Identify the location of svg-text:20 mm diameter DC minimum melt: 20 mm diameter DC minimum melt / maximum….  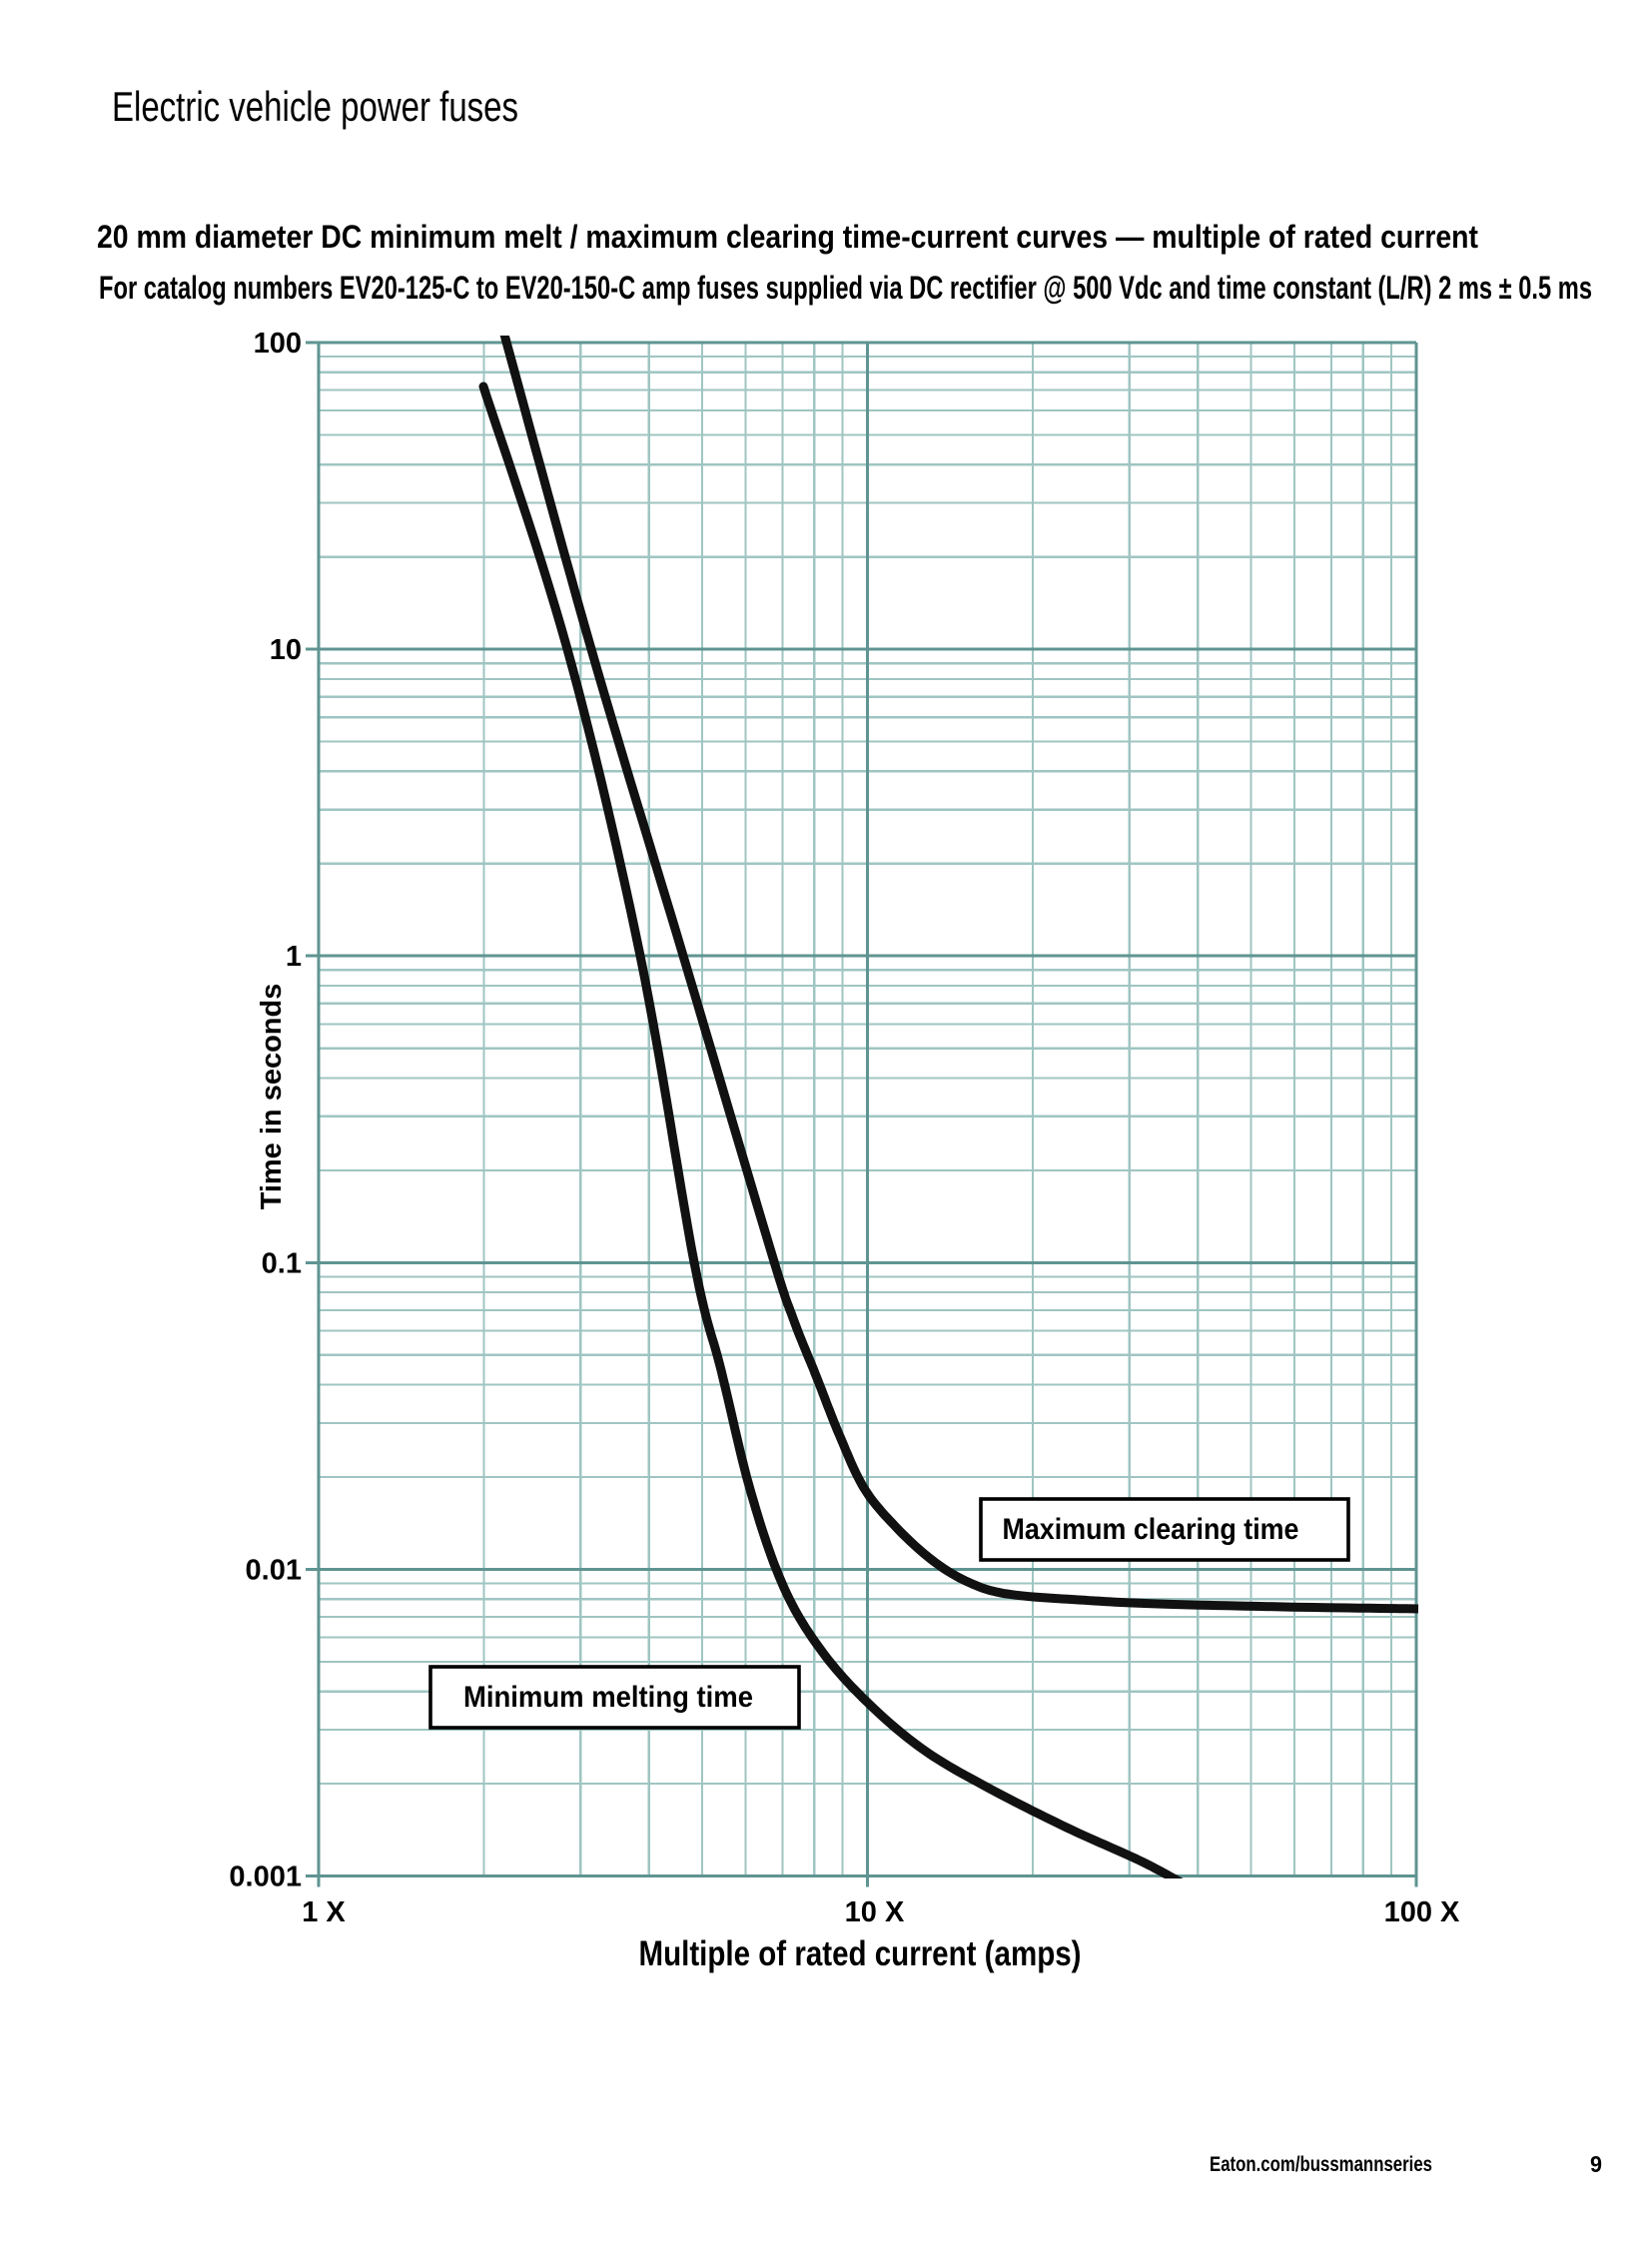
(787, 237).